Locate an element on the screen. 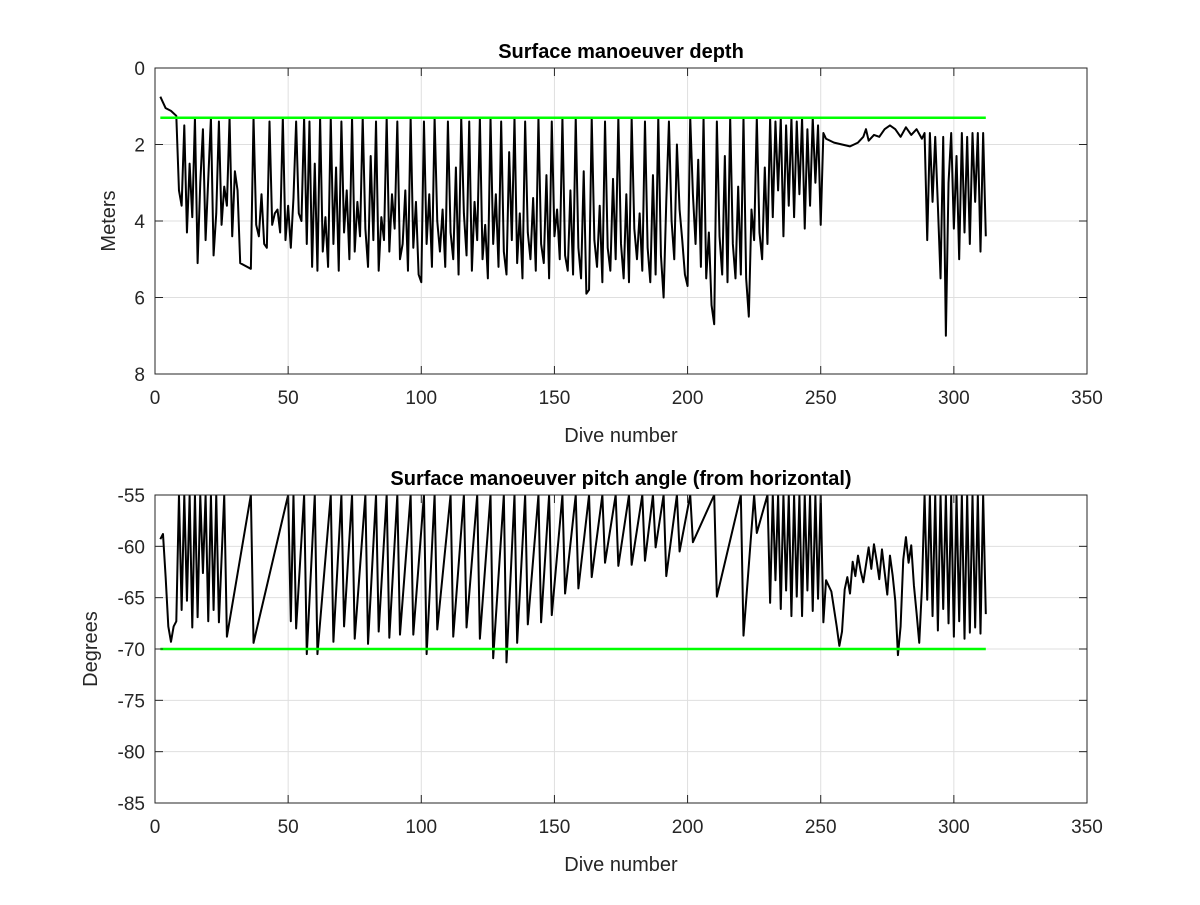 This screenshot has height=905, width=1200. depth-x-axis-label: Dive number is located at coordinates (621, 436).